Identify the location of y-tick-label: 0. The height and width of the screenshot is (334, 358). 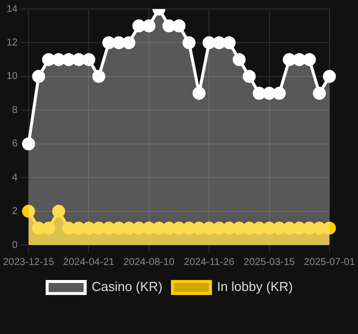
(15, 245).